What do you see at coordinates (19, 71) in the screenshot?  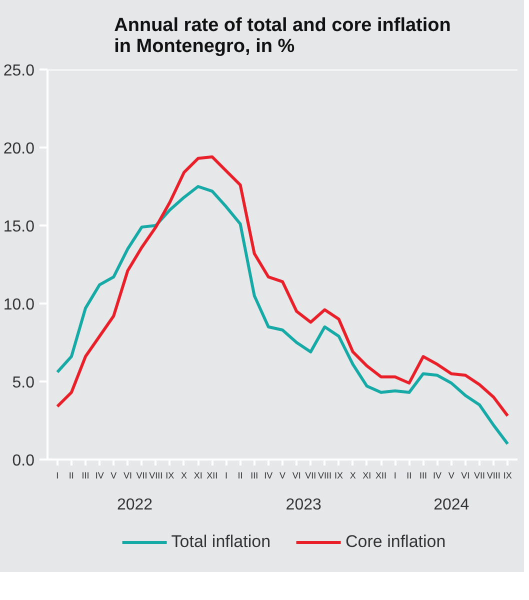 I see `y-tick-label: 25.0` at bounding box center [19, 71].